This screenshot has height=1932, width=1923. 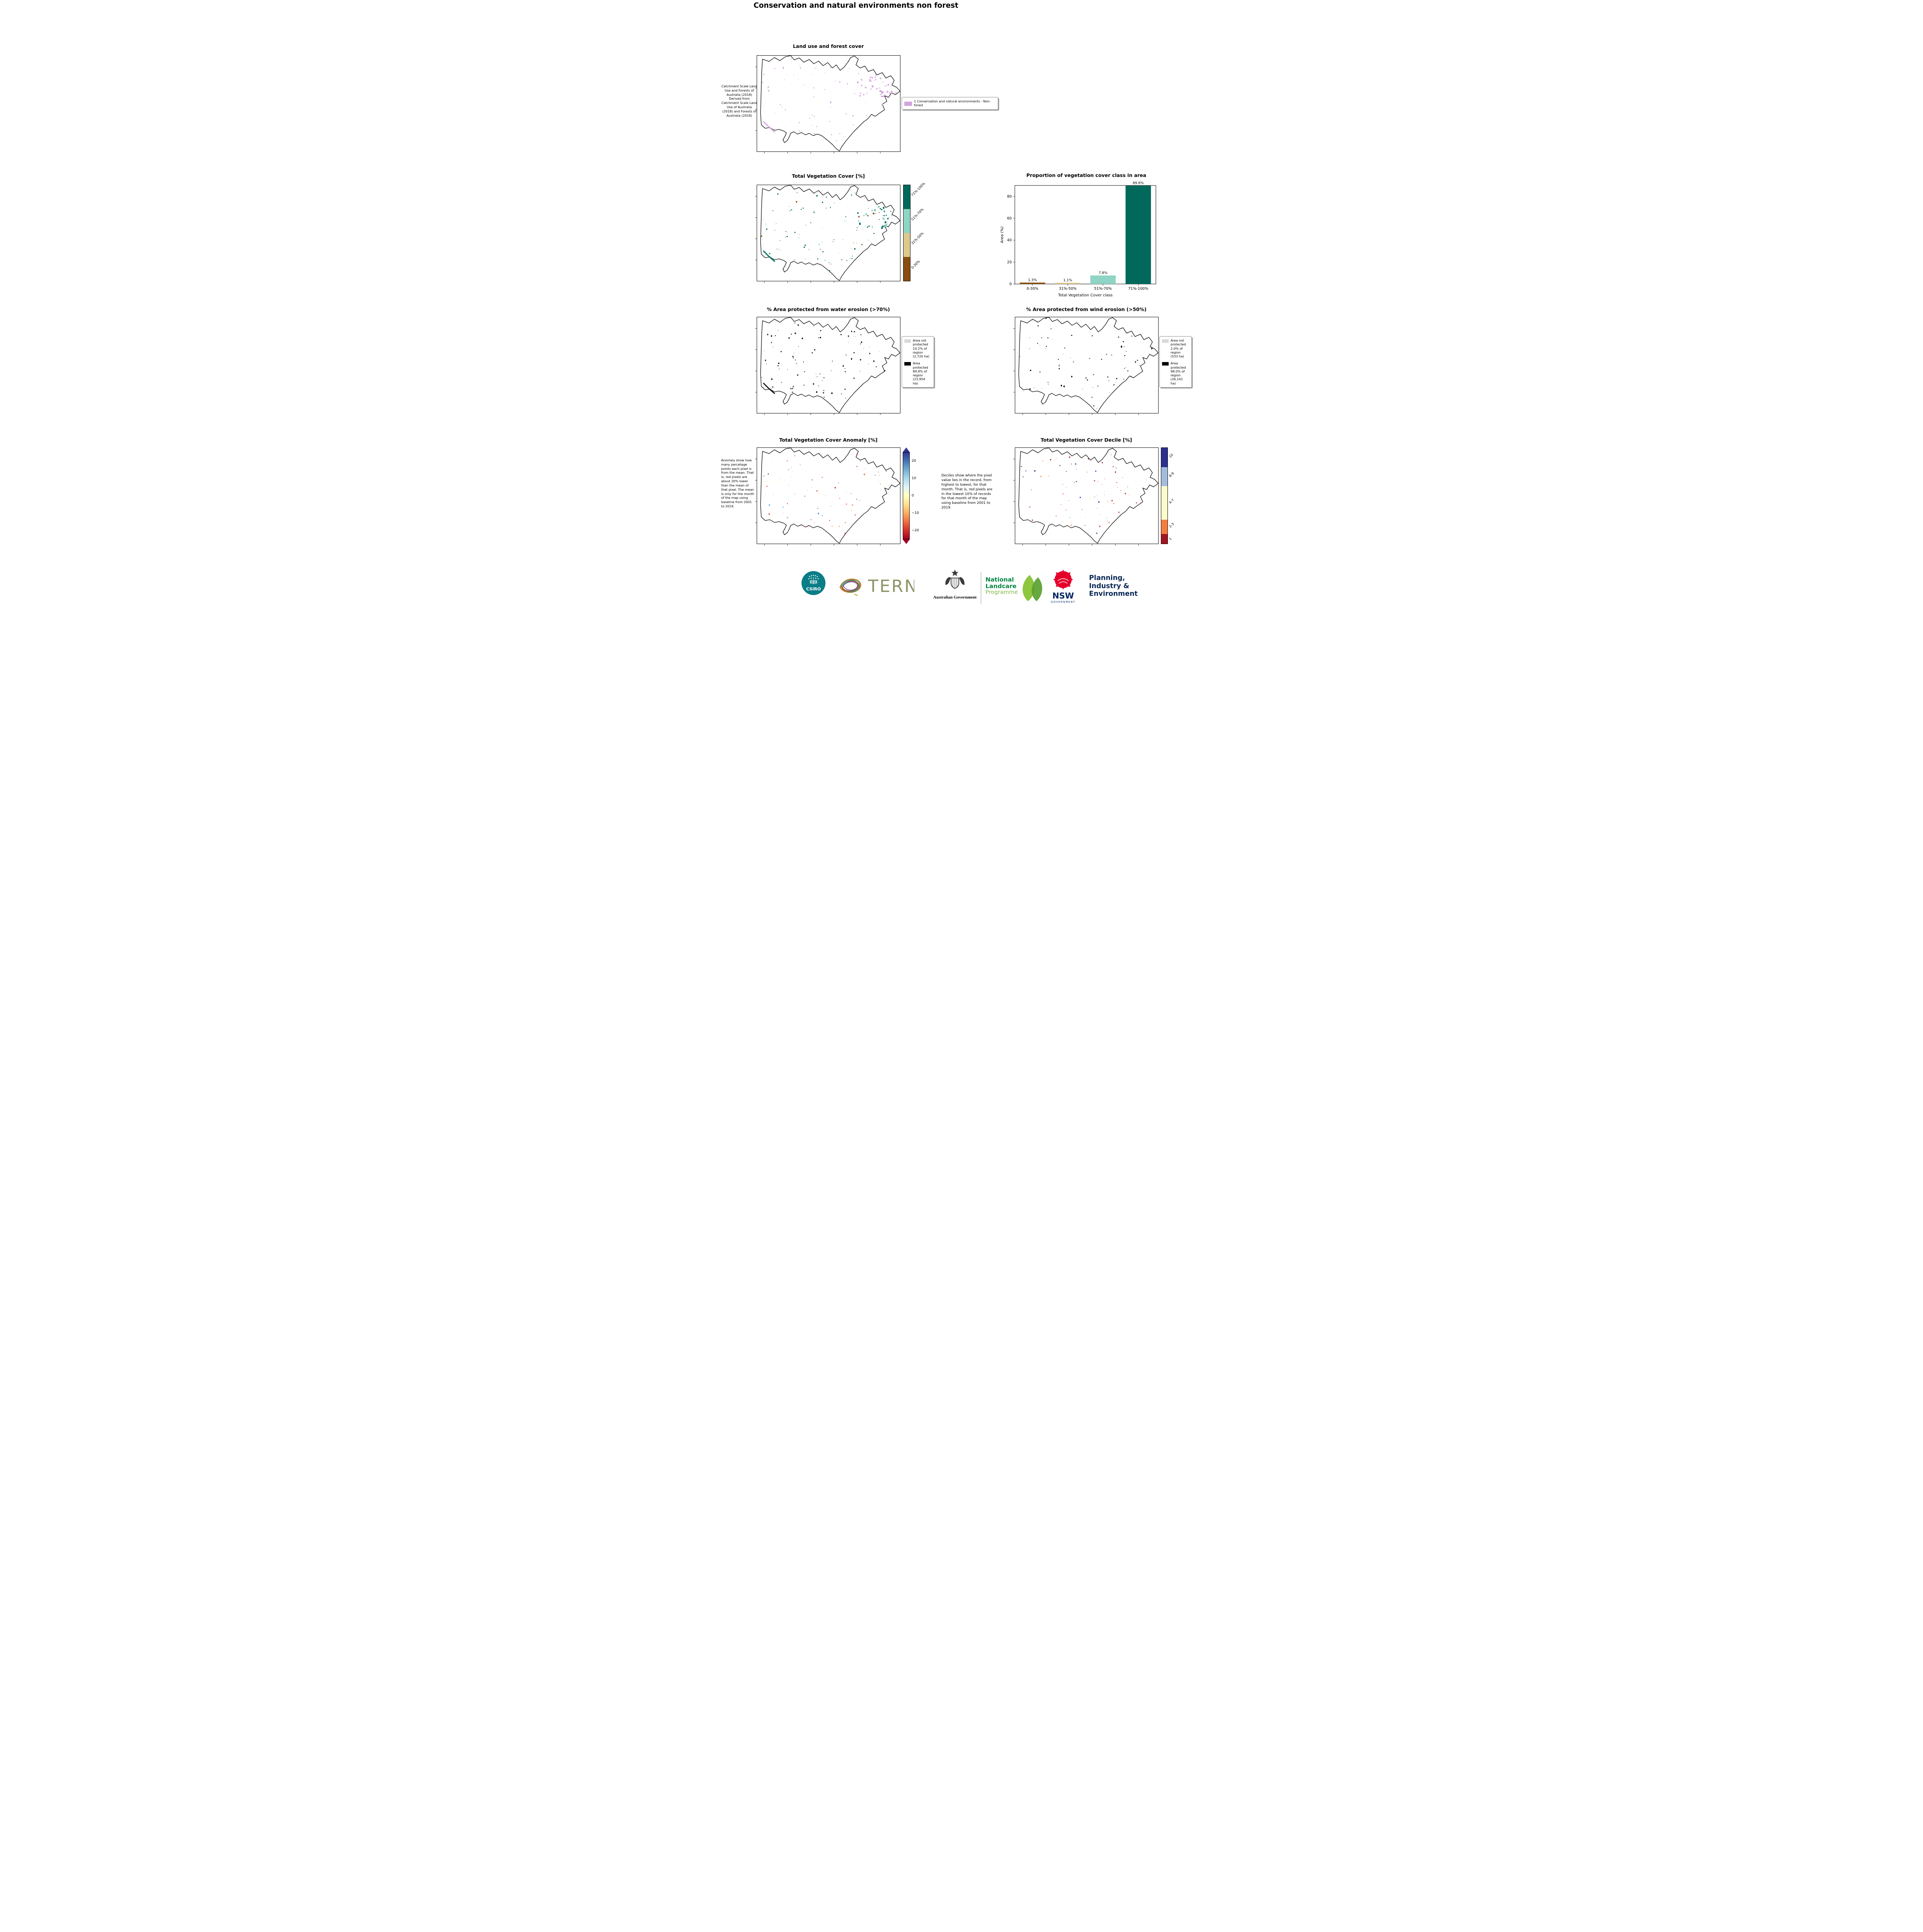 What do you see at coordinates (1001, 592) in the screenshot?
I see `landcare-line3: Programme` at bounding box center [1001, 592].